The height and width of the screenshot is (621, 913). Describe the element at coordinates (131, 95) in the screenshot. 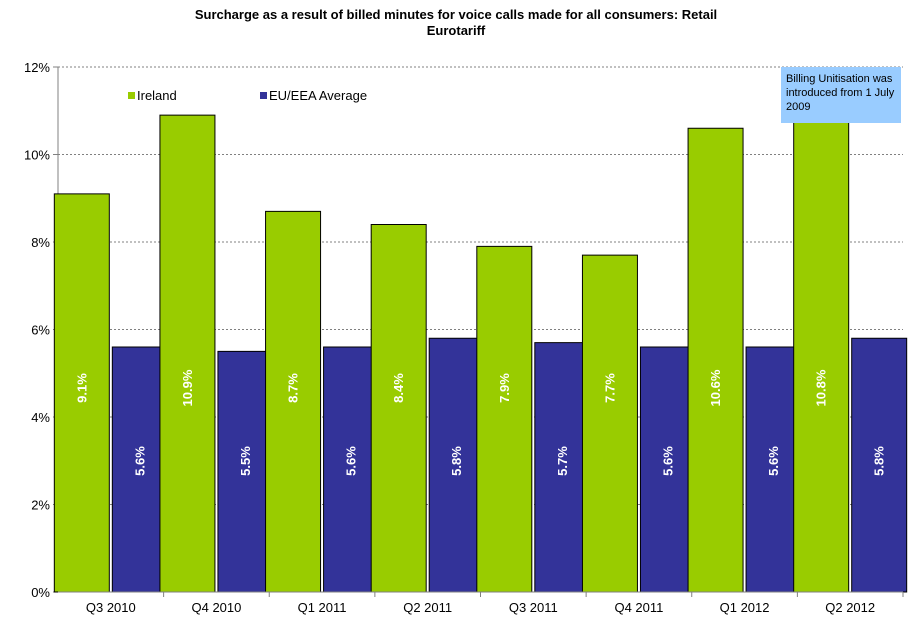

I see `legend-swatch-ireland` at that location.